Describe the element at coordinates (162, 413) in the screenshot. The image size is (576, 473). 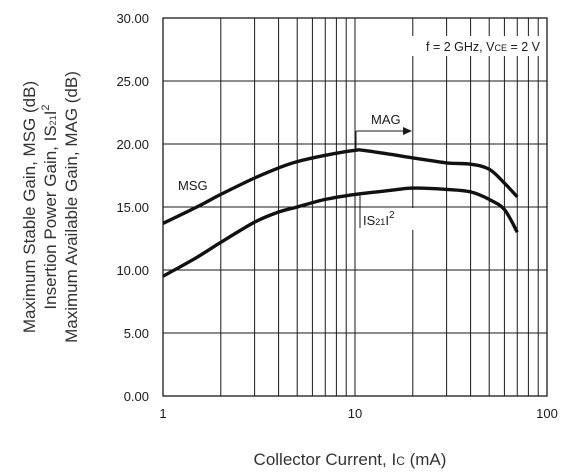
I see `x-tick-label: 1` at that location.